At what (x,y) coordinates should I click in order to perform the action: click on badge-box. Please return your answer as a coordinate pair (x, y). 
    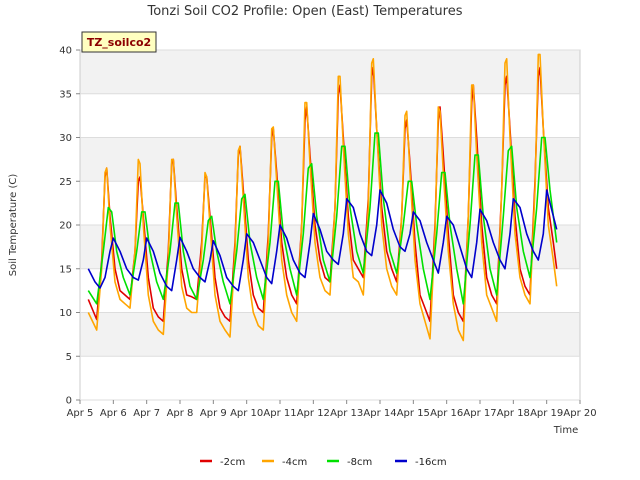
    Looking at the image, I should click on (119, 42).